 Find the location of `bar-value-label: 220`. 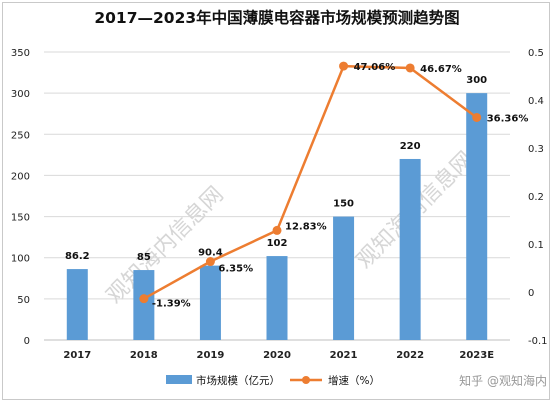

bar-value-label: 220 is located at coordinates (410, 146).